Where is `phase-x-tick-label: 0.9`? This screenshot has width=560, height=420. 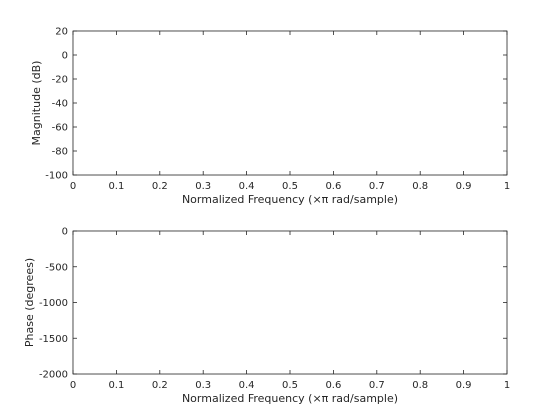
phase-x-tick-label: 0.9 is located at coordinates (464, 385).